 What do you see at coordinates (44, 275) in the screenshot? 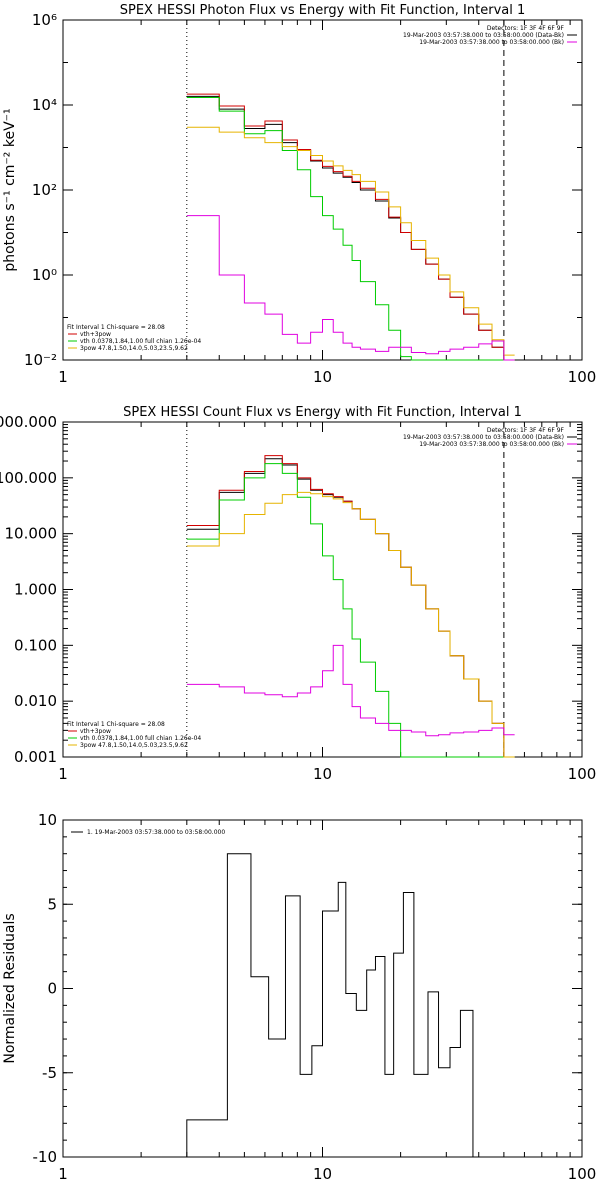
I see `y-tick-label: 10⁰` at bounding box center [44, 275].